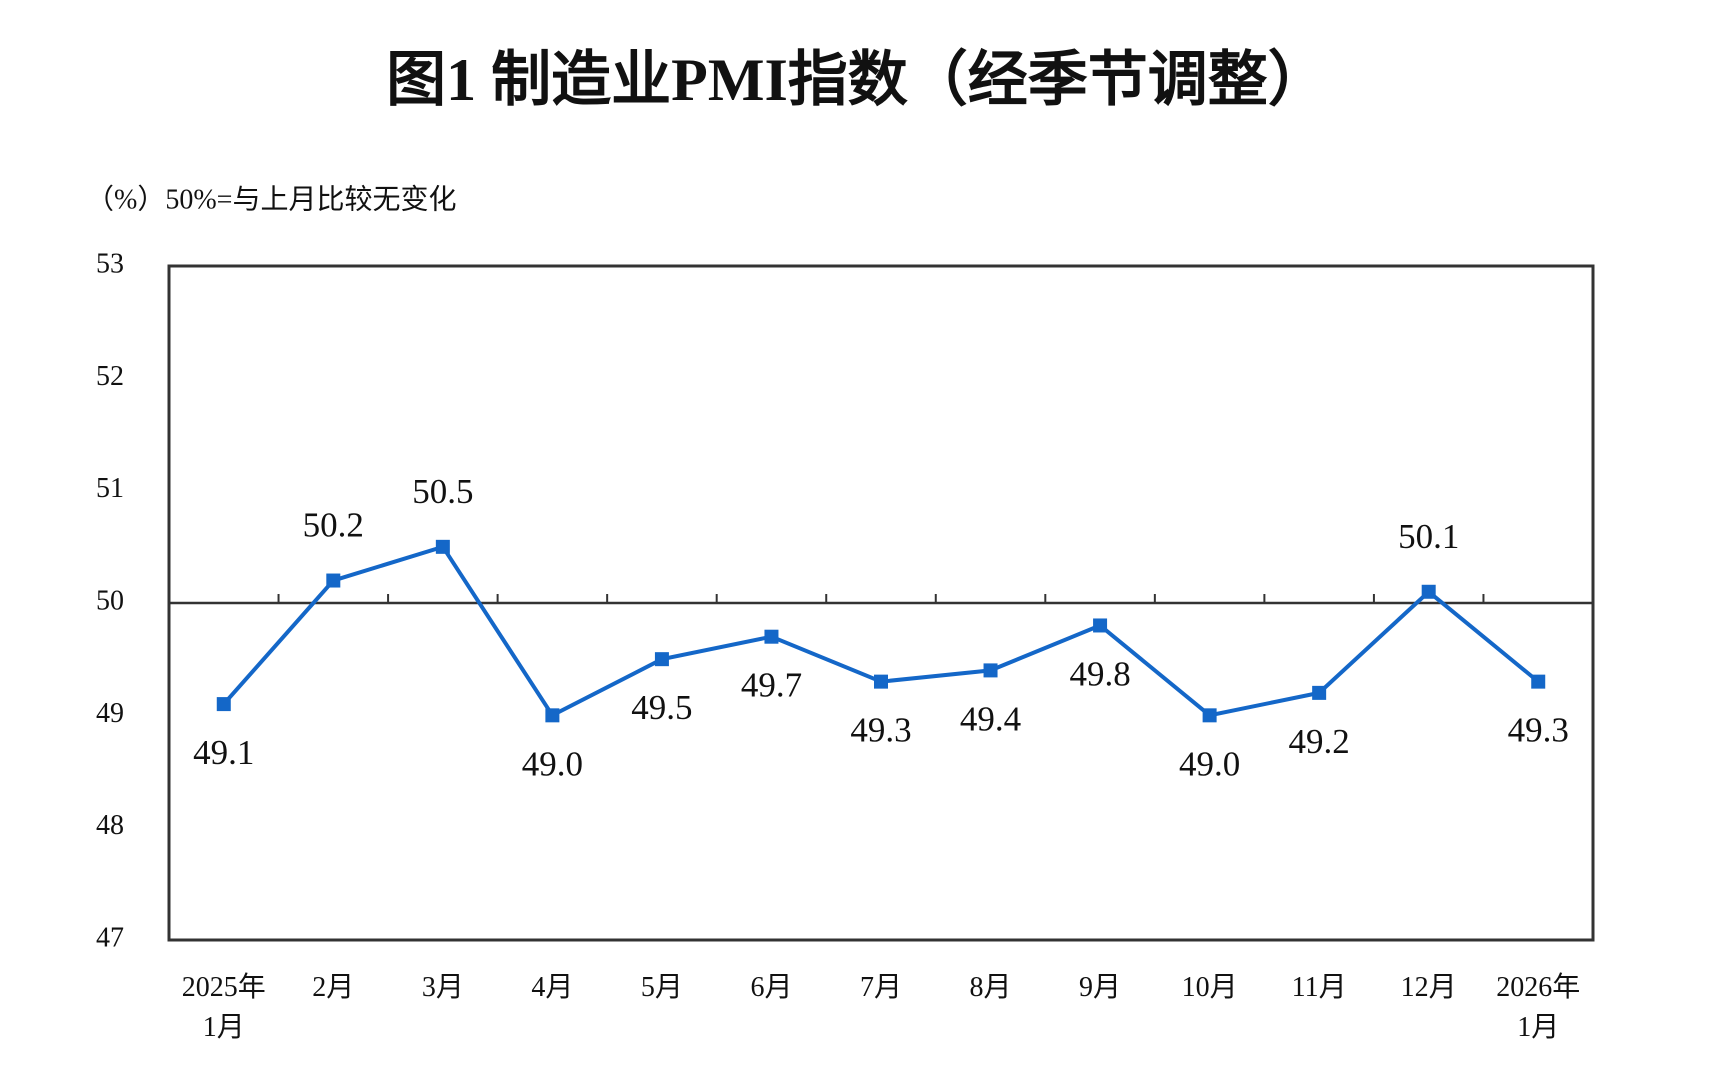 Image resolution: width=1714 pixels, height=1080 pixels. Describe the element at coordinates (1100, 987) in the screenshot. I see `x-tick-label: 9月` at that location.